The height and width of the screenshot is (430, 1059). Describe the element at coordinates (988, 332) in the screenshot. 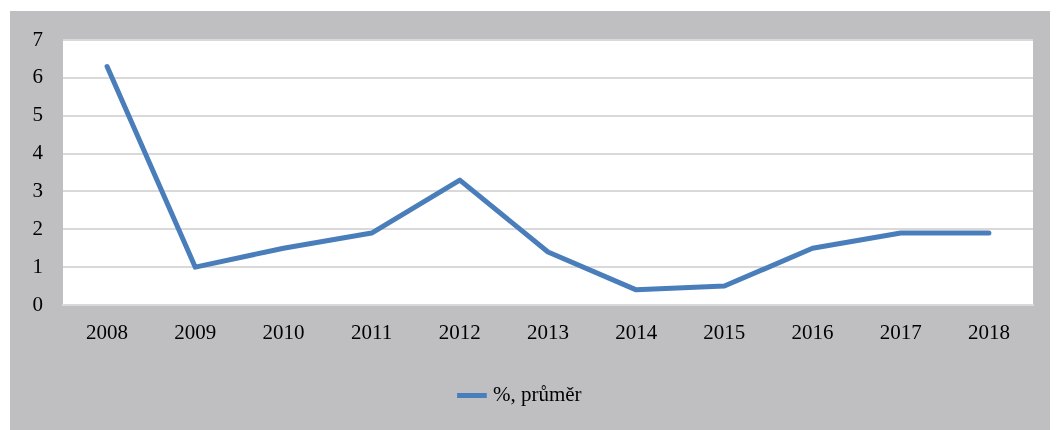

I see `x-tick-label: 2018` at that location.